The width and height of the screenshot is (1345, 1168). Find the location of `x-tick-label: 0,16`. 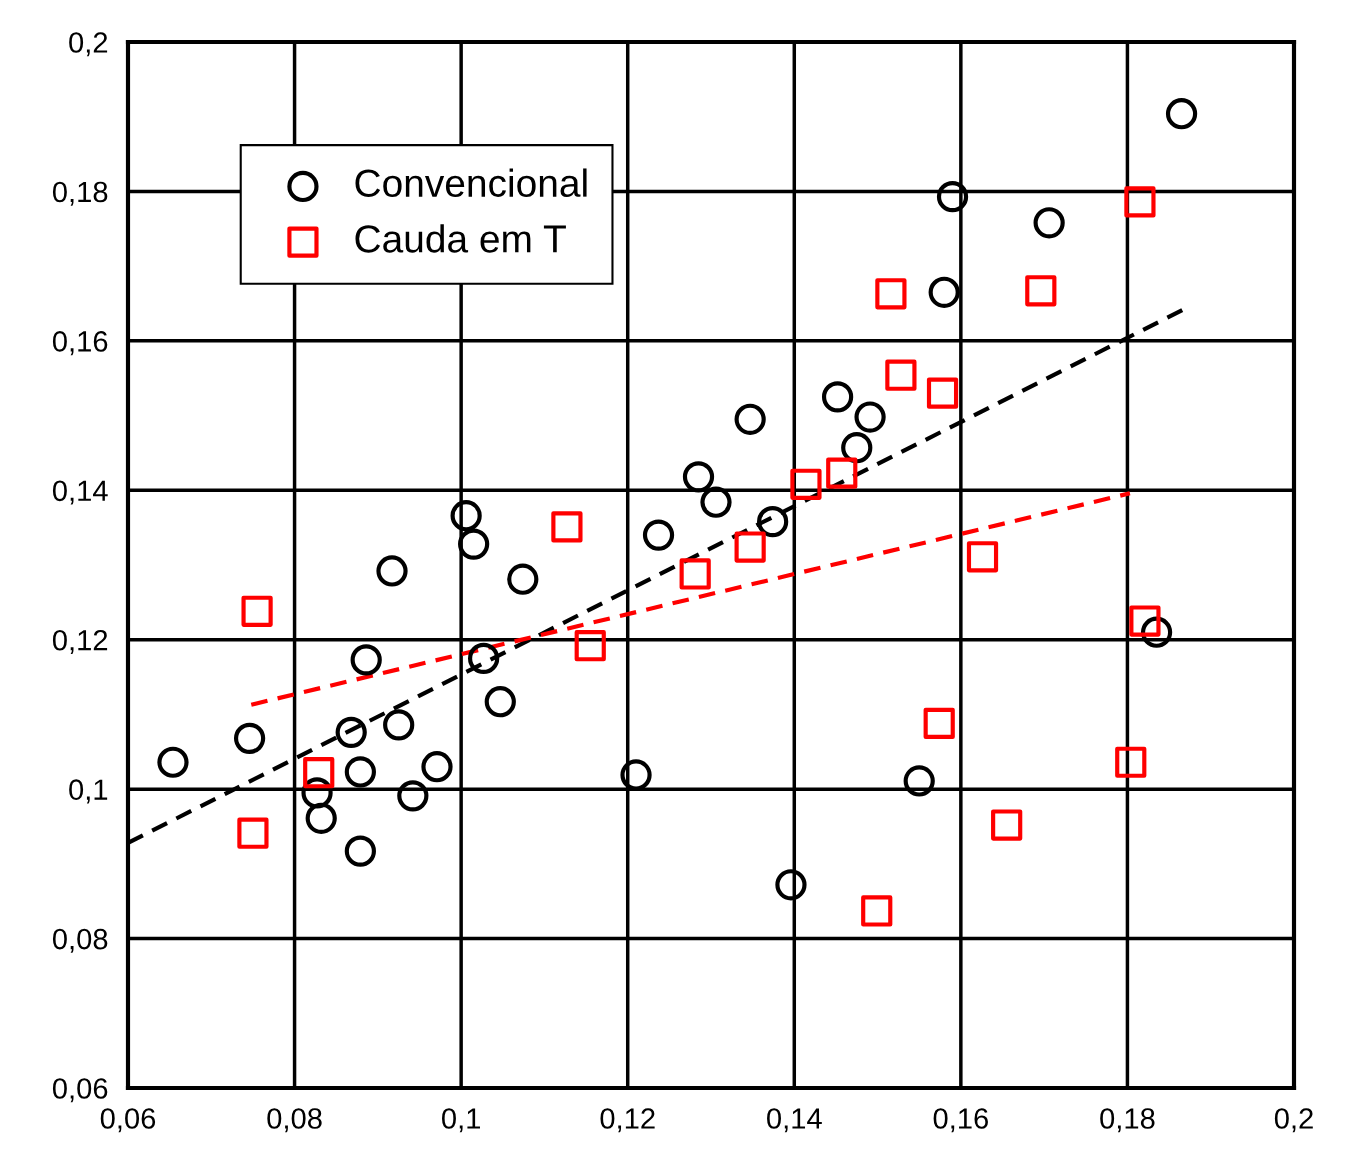

x-tick-label: 0,16 is located at coordinates (960, 1120).